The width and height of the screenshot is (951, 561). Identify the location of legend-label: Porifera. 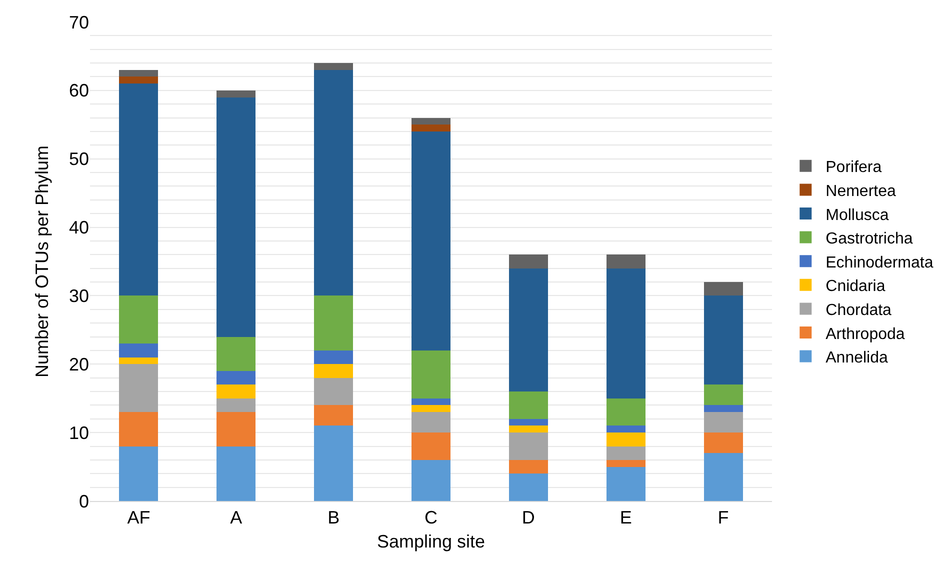
(854, 167).